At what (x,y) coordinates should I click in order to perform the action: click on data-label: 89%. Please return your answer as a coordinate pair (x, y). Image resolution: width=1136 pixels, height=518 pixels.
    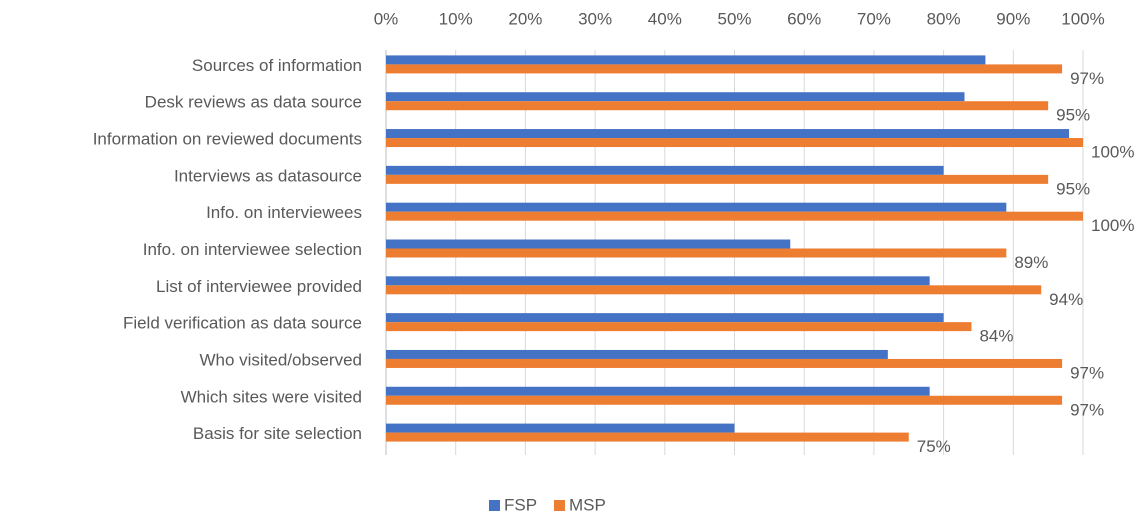
    Looking at the image, I should click on (1031, 262).